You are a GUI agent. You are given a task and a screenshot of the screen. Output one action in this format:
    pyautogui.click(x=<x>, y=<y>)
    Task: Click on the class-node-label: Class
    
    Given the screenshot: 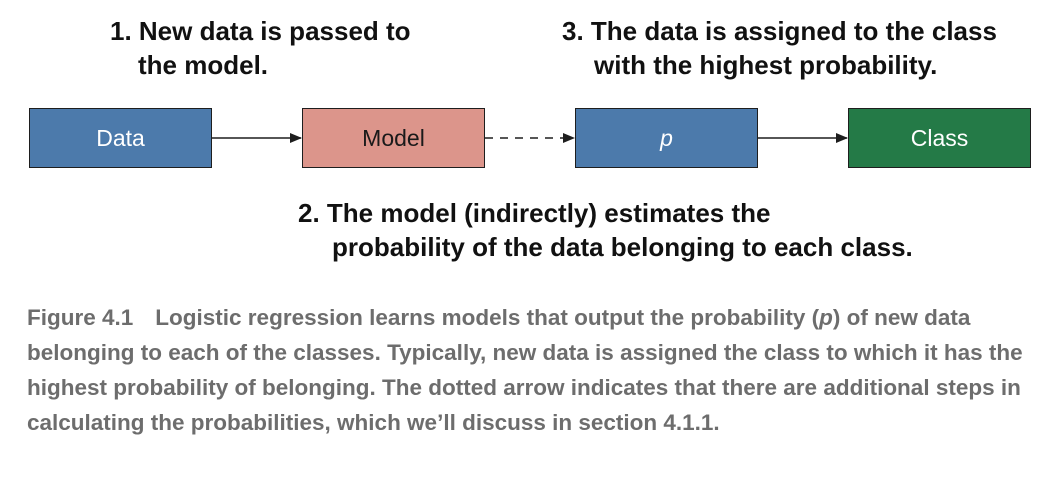 What is the action you would take?
    pyautogui.click(x=939, y=137)
    